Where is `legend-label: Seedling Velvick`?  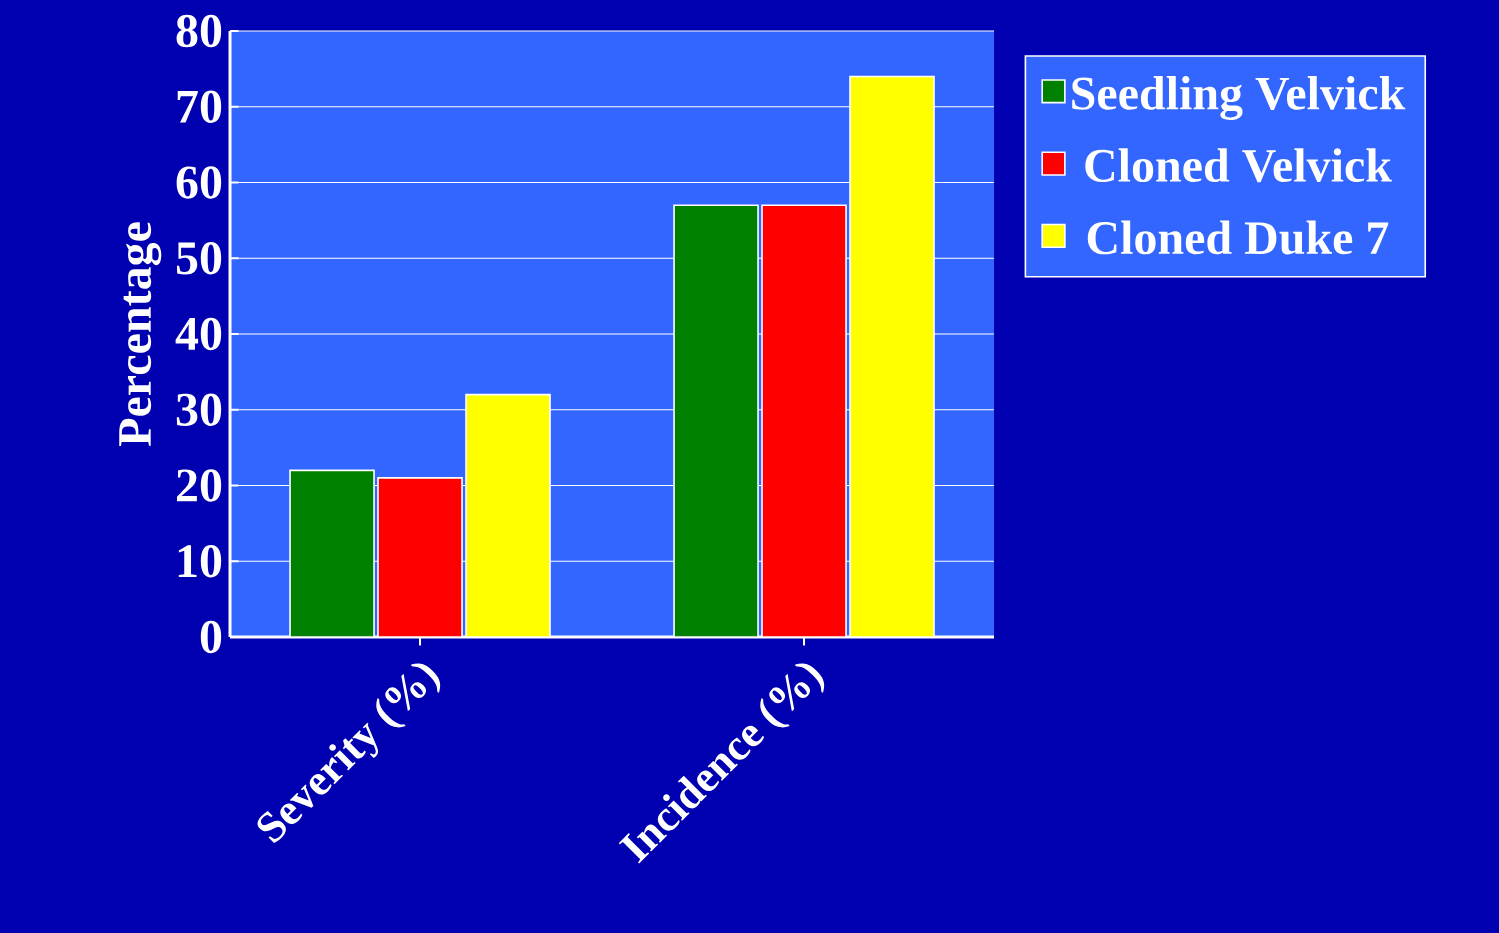
legend-label: Seedling Velvick is located at coordinates (1239, 98).